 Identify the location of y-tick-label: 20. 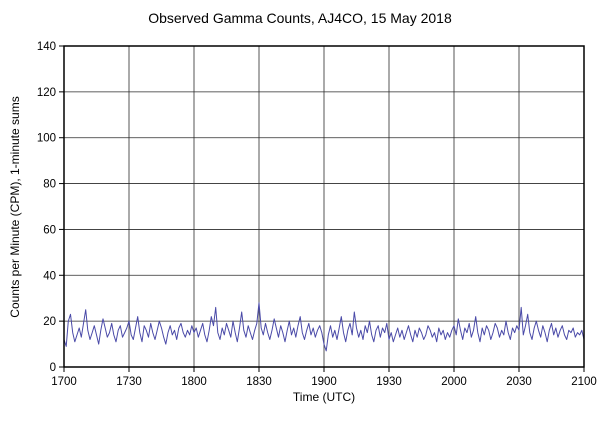
(49, 322).